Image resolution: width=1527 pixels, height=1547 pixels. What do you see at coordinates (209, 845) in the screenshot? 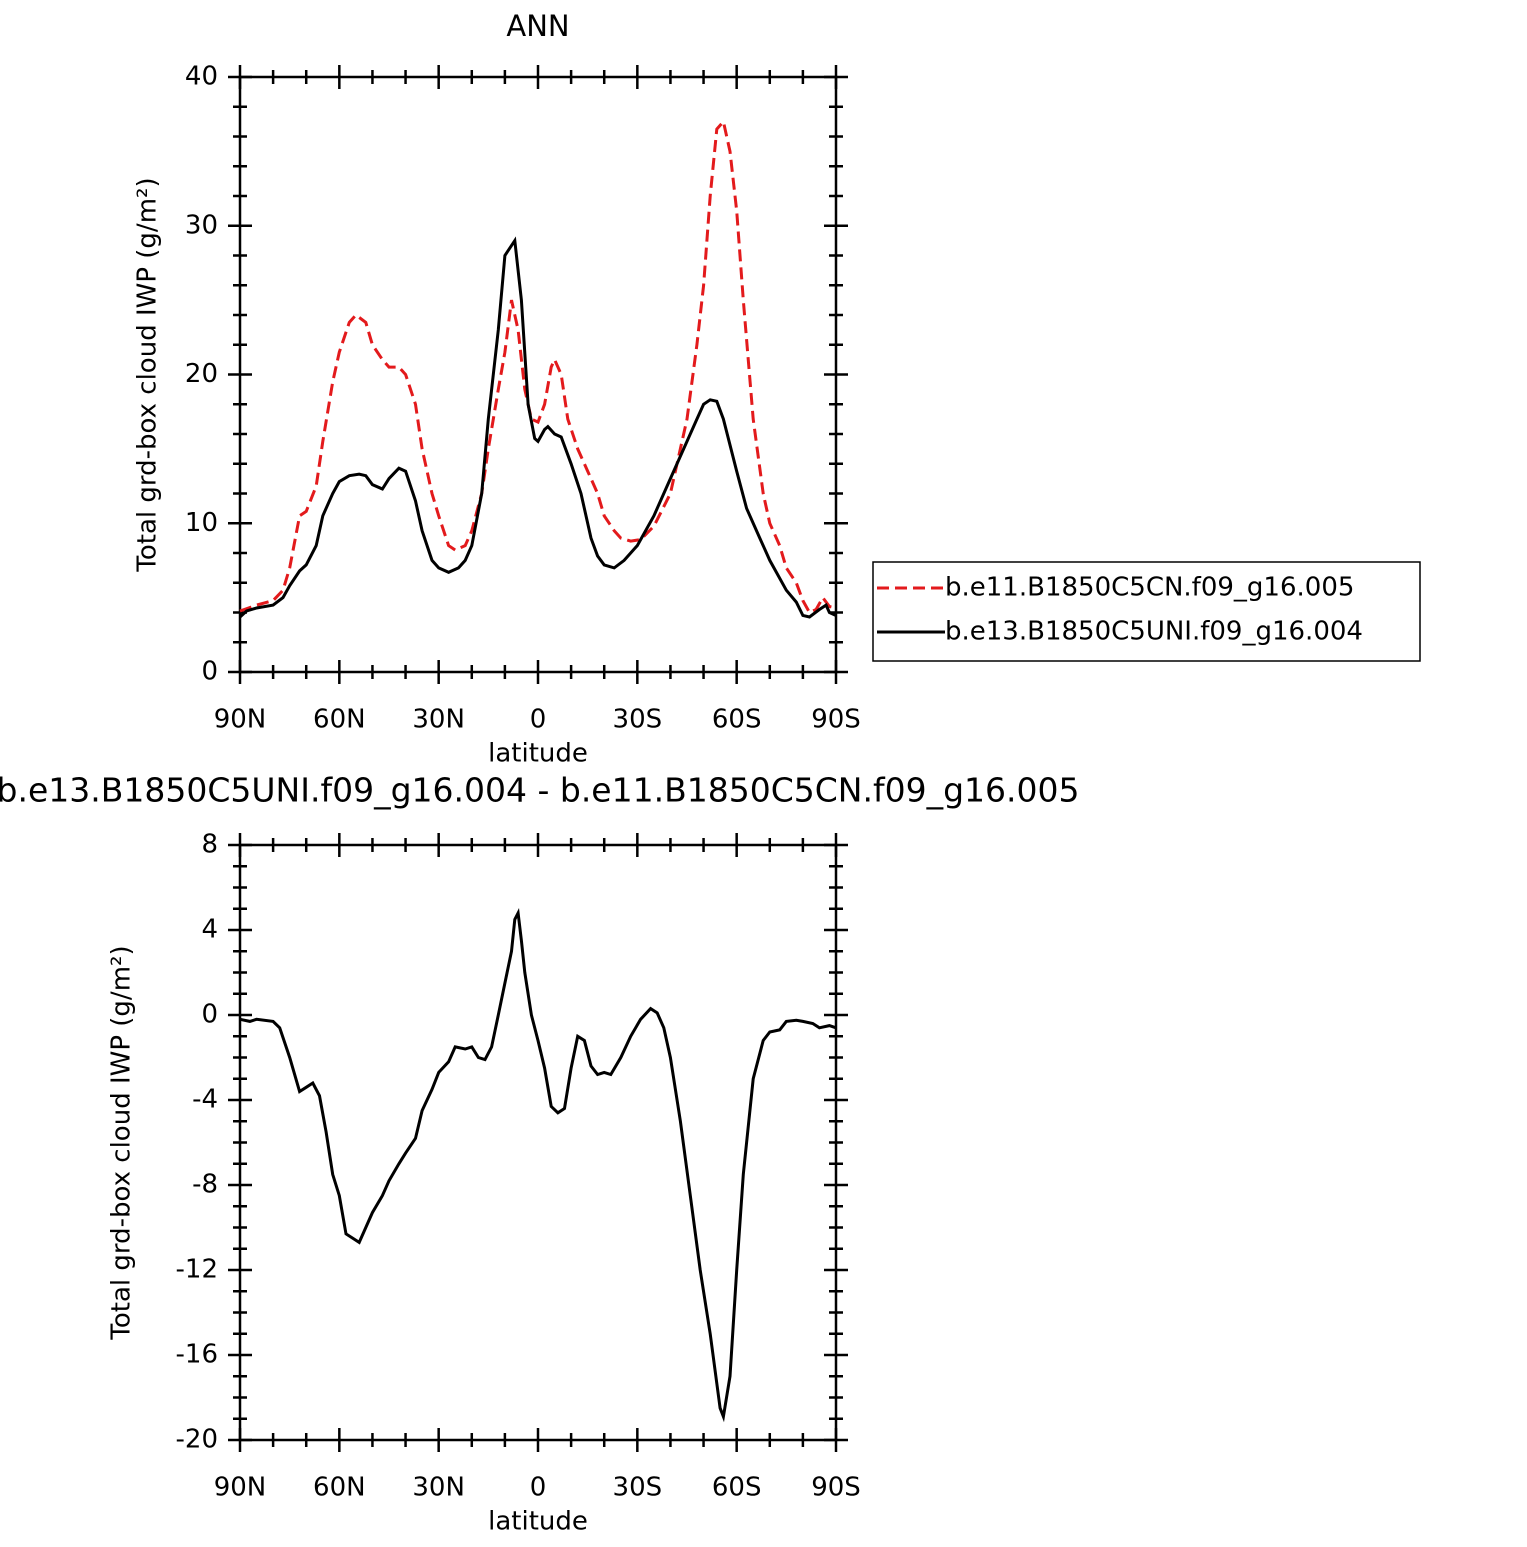
I see `y-tick-label: 8` at bounding box center [209, 845].